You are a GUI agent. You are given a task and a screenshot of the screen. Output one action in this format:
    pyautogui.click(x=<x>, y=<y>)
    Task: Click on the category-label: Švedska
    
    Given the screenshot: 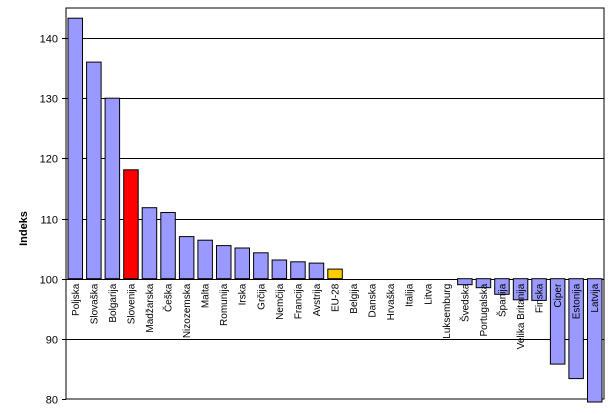 What is the action you would take?
    pyautogui.click(x=464, y=302)
    